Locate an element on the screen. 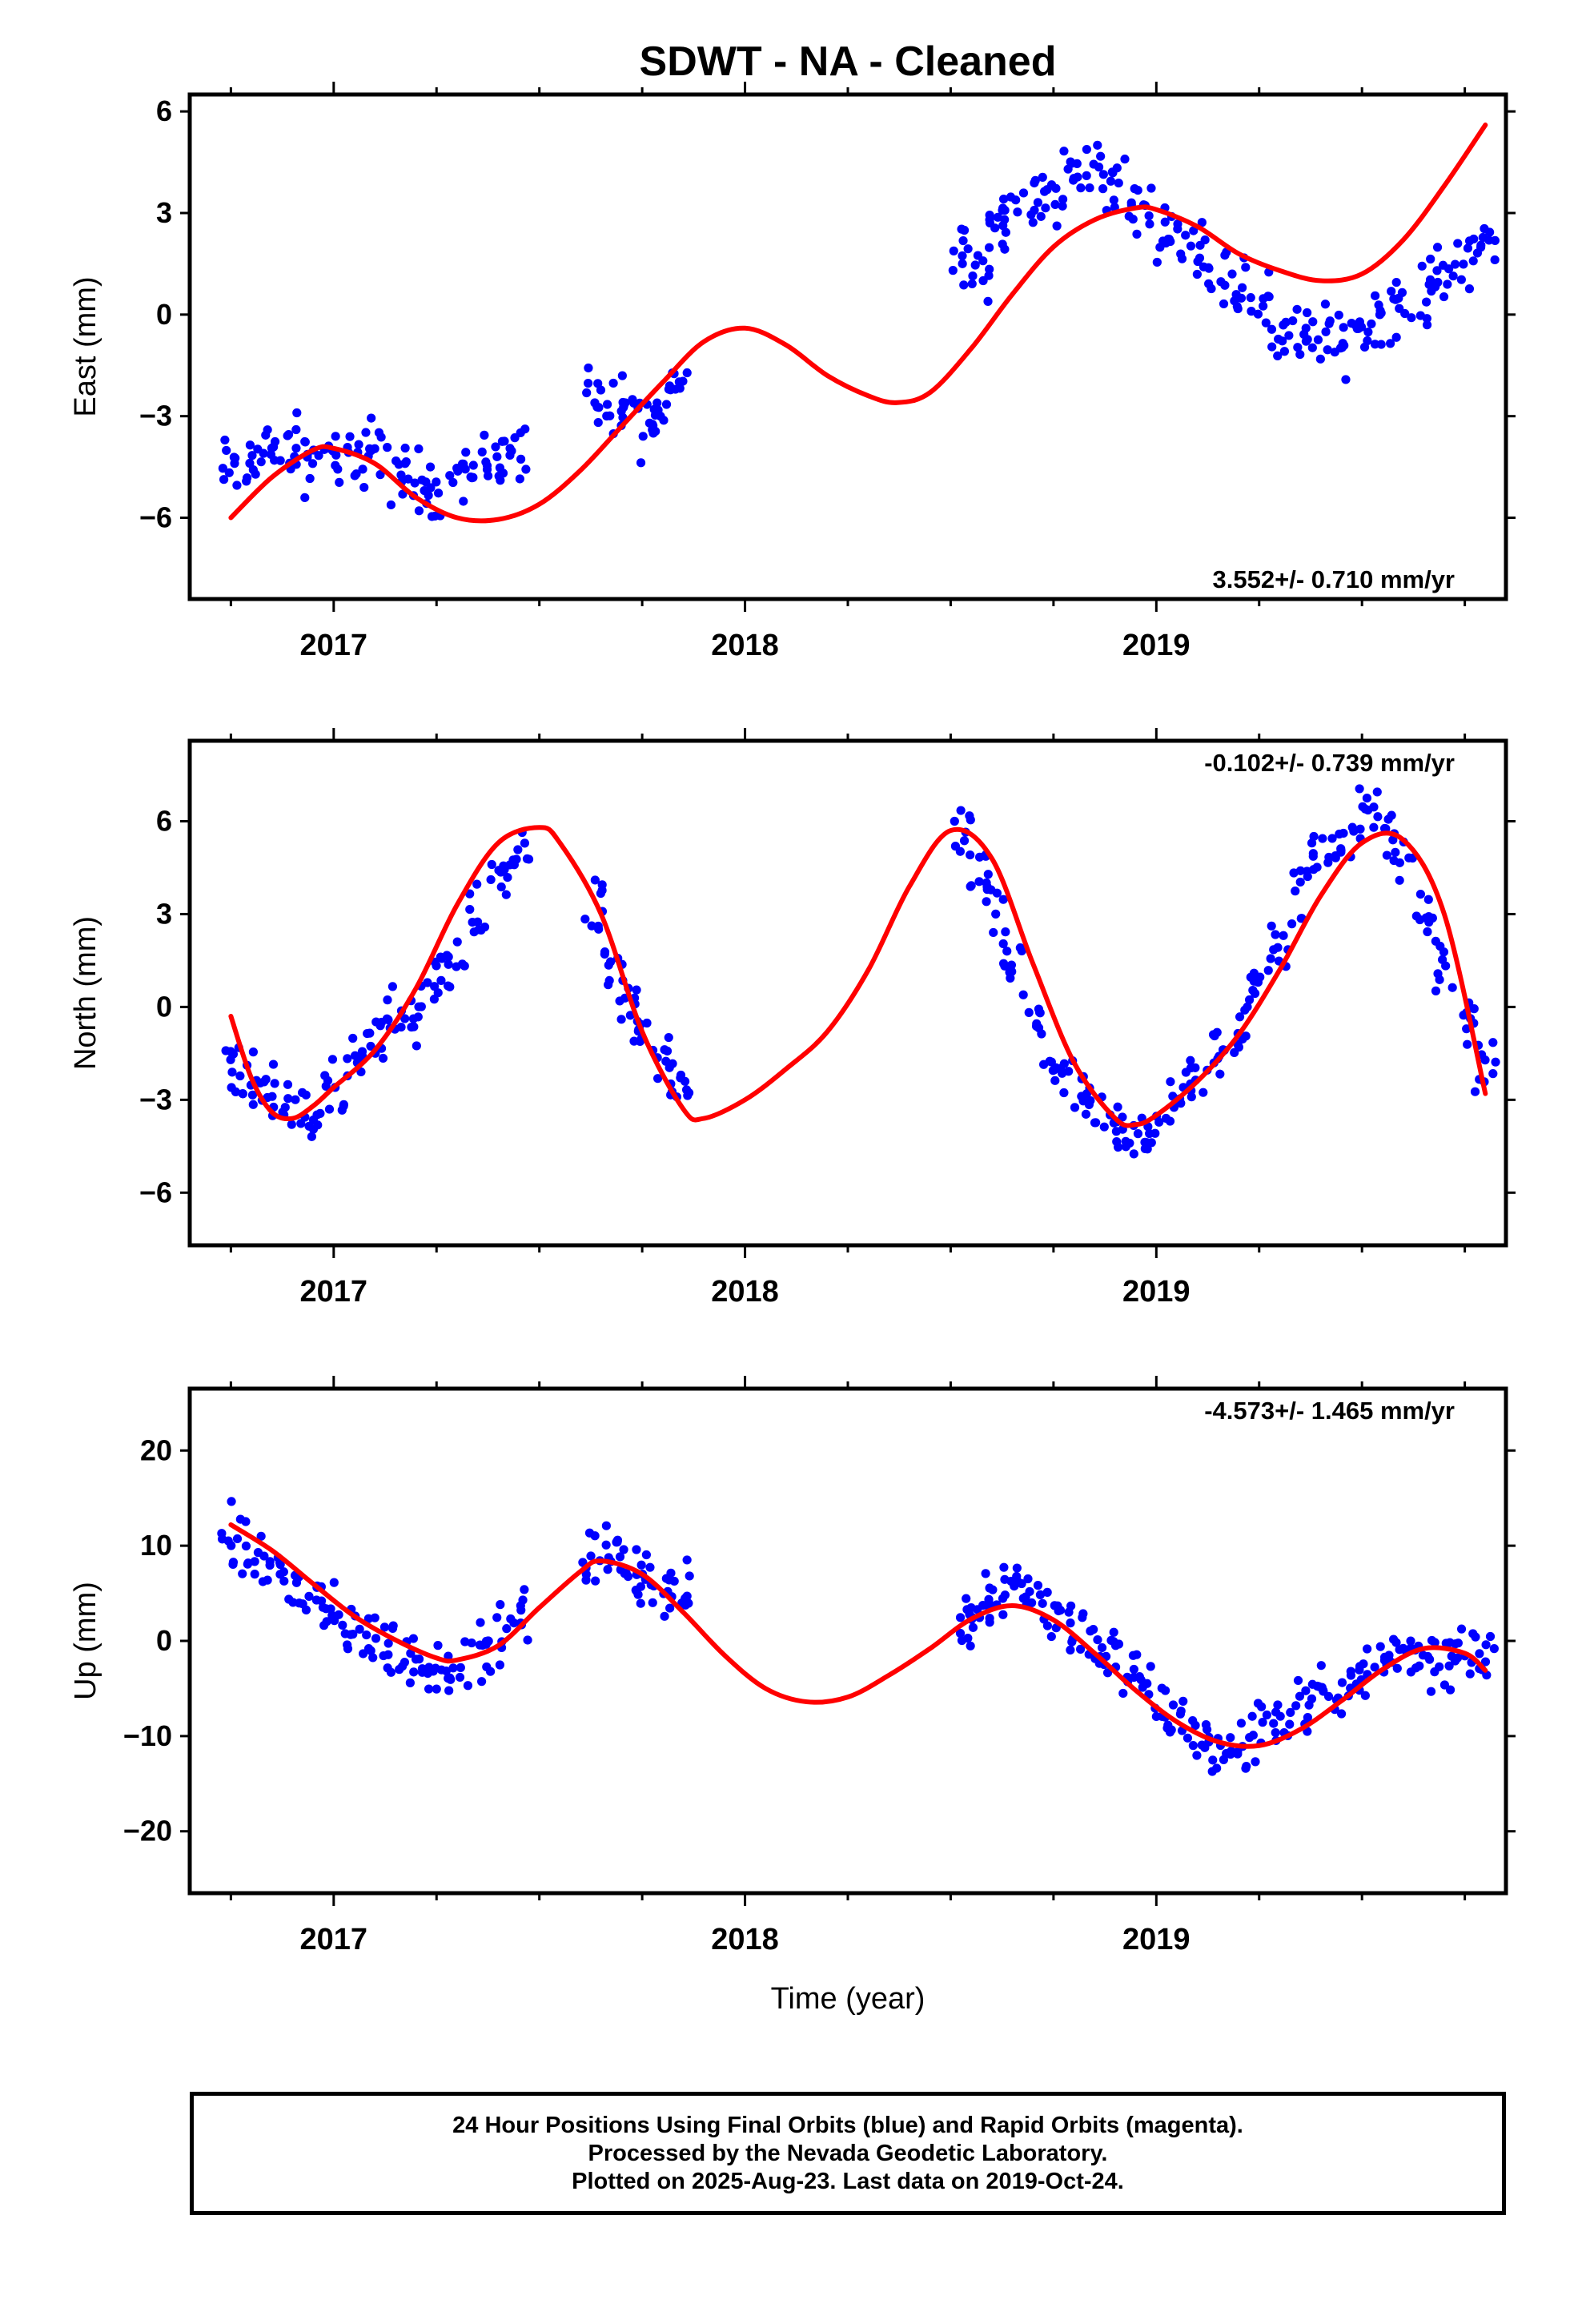 The height and width of the screenshot is (2324, 1582). y-tick-label-north: 6 is located at coordinates (164, 820).